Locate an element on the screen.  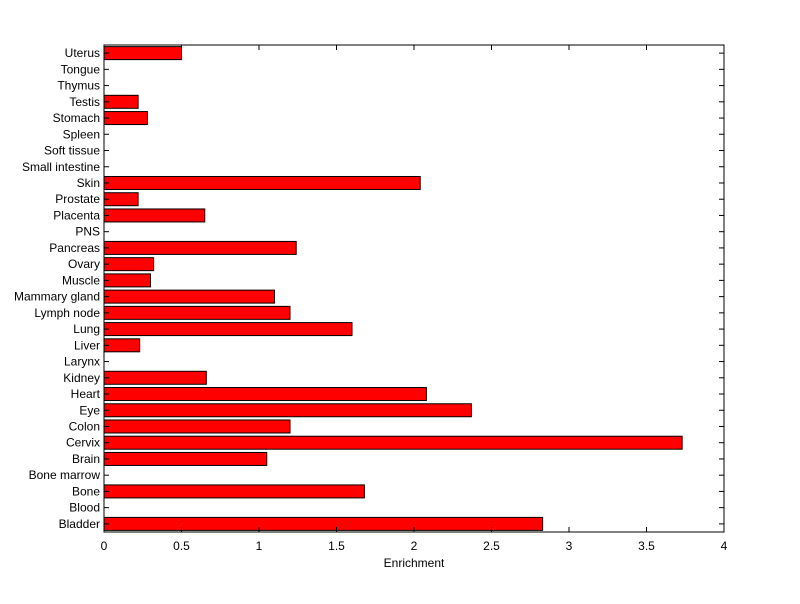
x-tick-label: 3.5 is located at coordinates (646, 546).